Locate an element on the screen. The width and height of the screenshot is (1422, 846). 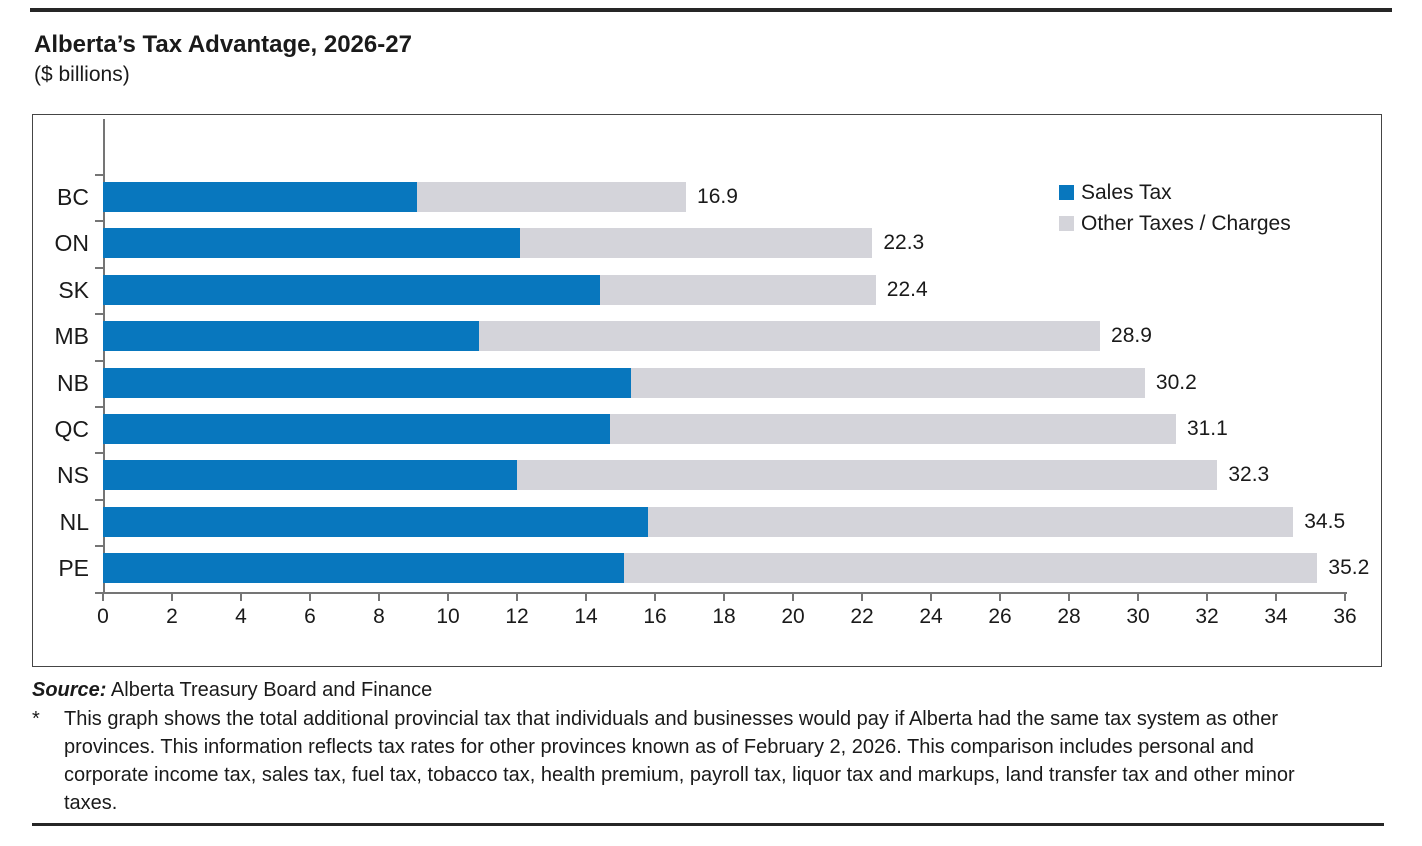
x-tick-label-18: 18 is located at coordinates (724, 616).